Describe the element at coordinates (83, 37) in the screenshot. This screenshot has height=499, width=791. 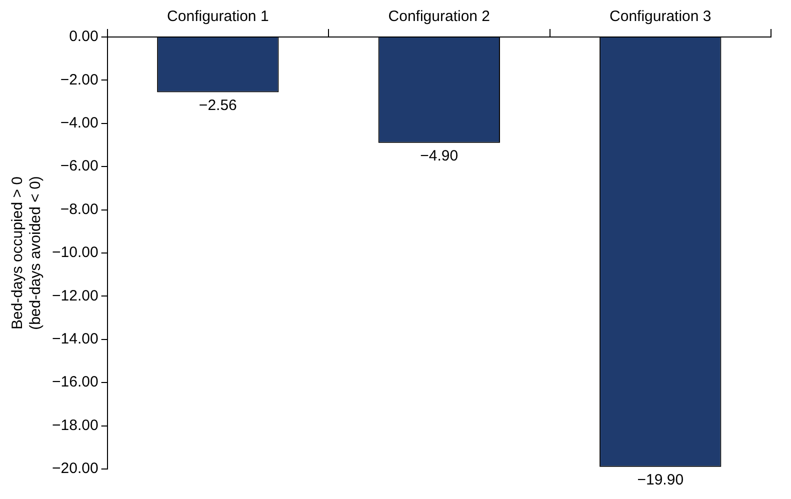
I see `y-tick-label: 0.00` at that location.